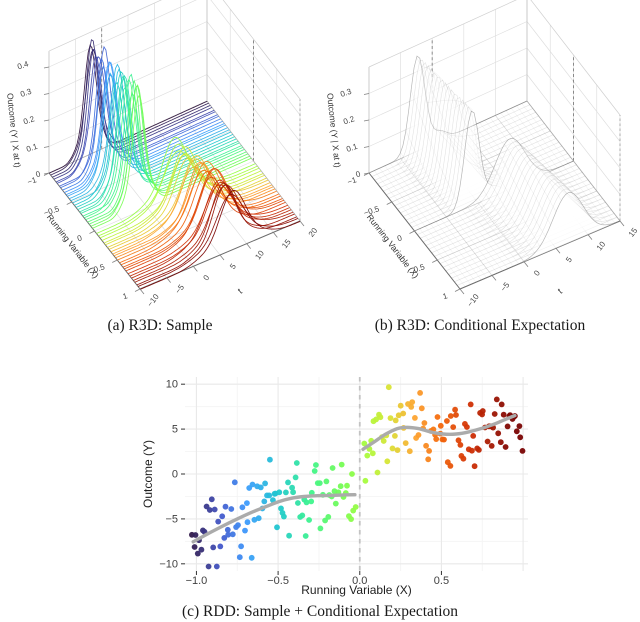 The image size is (640, 622). I want to click on svg-text: −1.0, so click(197, 581).